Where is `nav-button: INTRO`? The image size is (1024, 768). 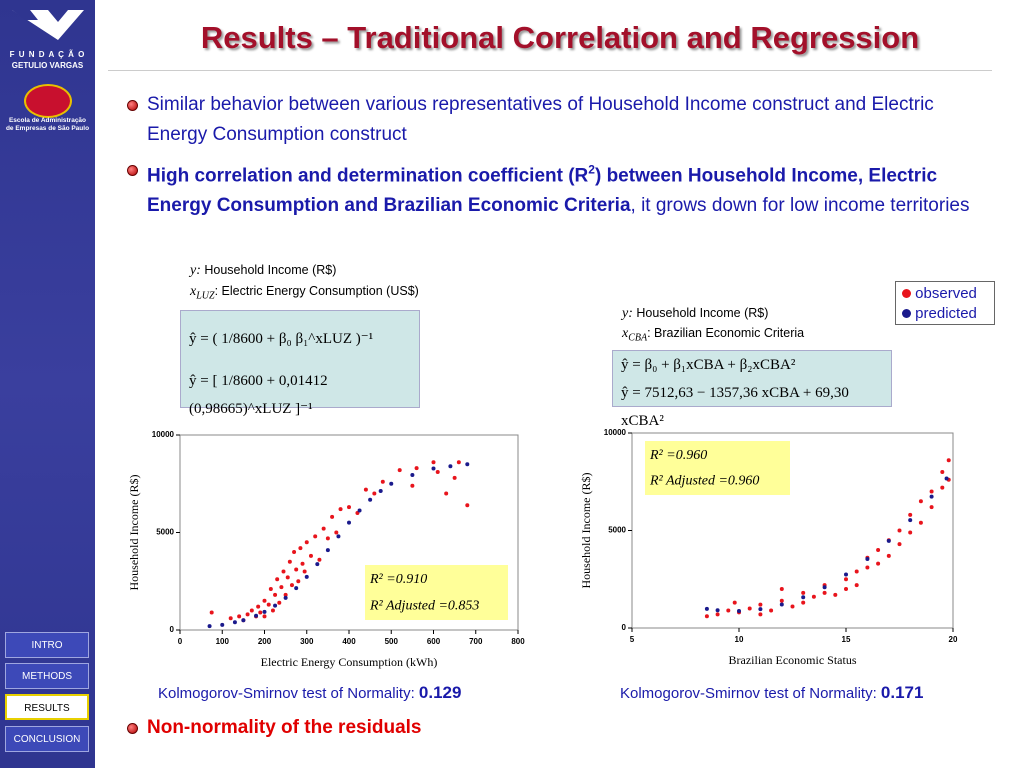 nav-button: INTRO is located at coordinates (47, 645).